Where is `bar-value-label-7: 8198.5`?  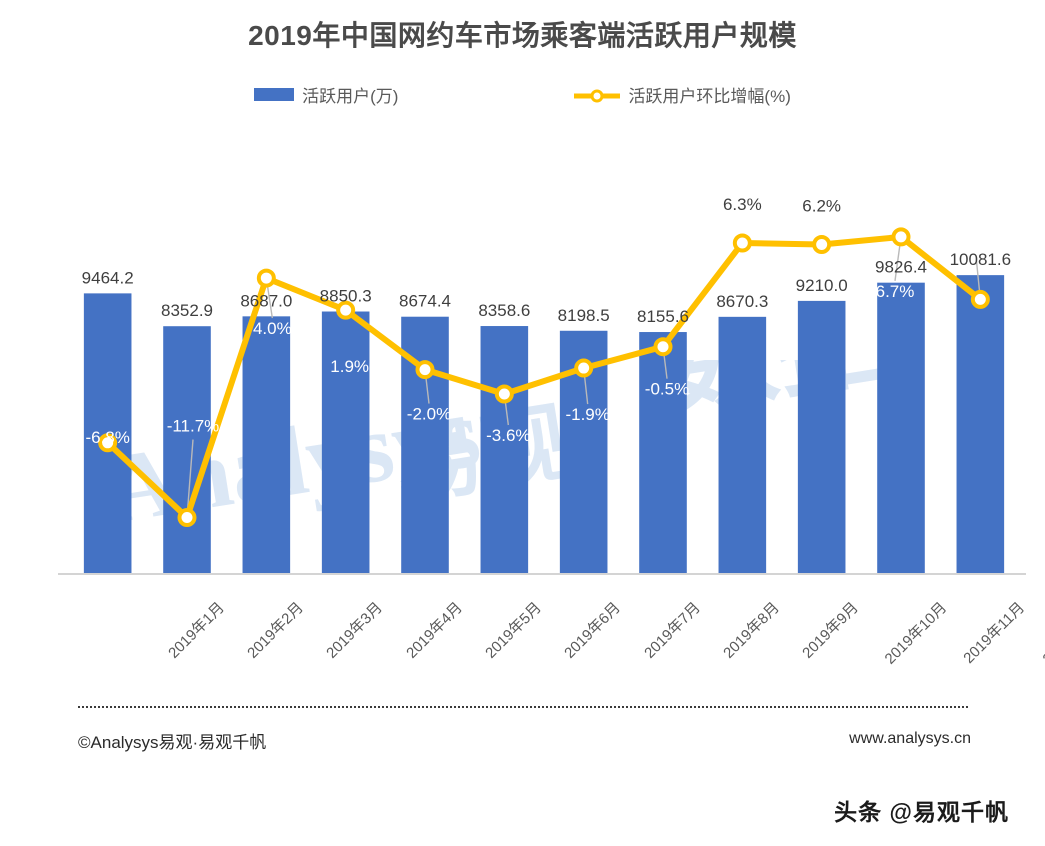 bar-value-label-7: 8198.5 is located at coordinates (584, 315).